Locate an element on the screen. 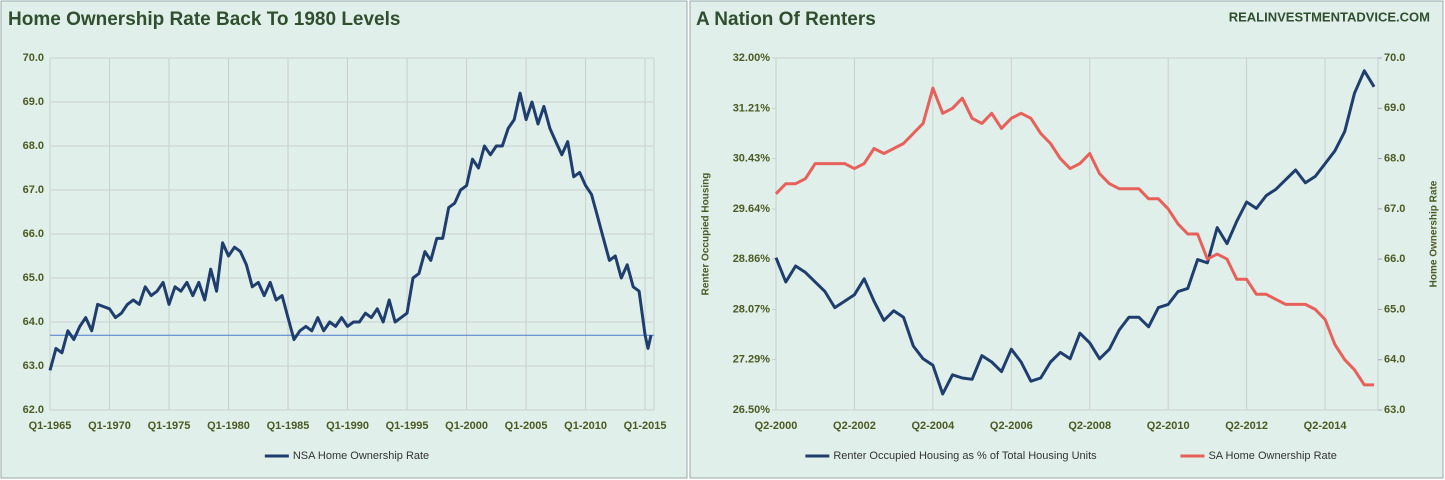 The width and height of the screenshot is (1445, 480). y-tick-label: 68.0 is located at coordinates (33, 146).